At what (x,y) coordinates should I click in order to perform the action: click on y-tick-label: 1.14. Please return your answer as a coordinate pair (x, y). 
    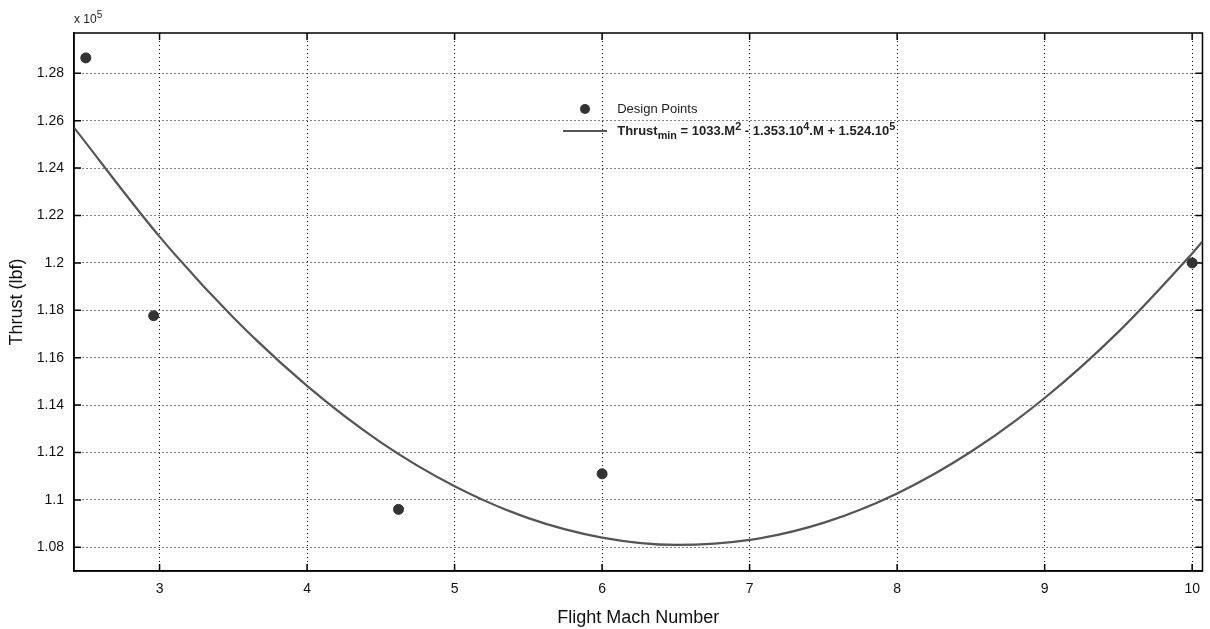
    Looking at the image, I should click on (50, 403).